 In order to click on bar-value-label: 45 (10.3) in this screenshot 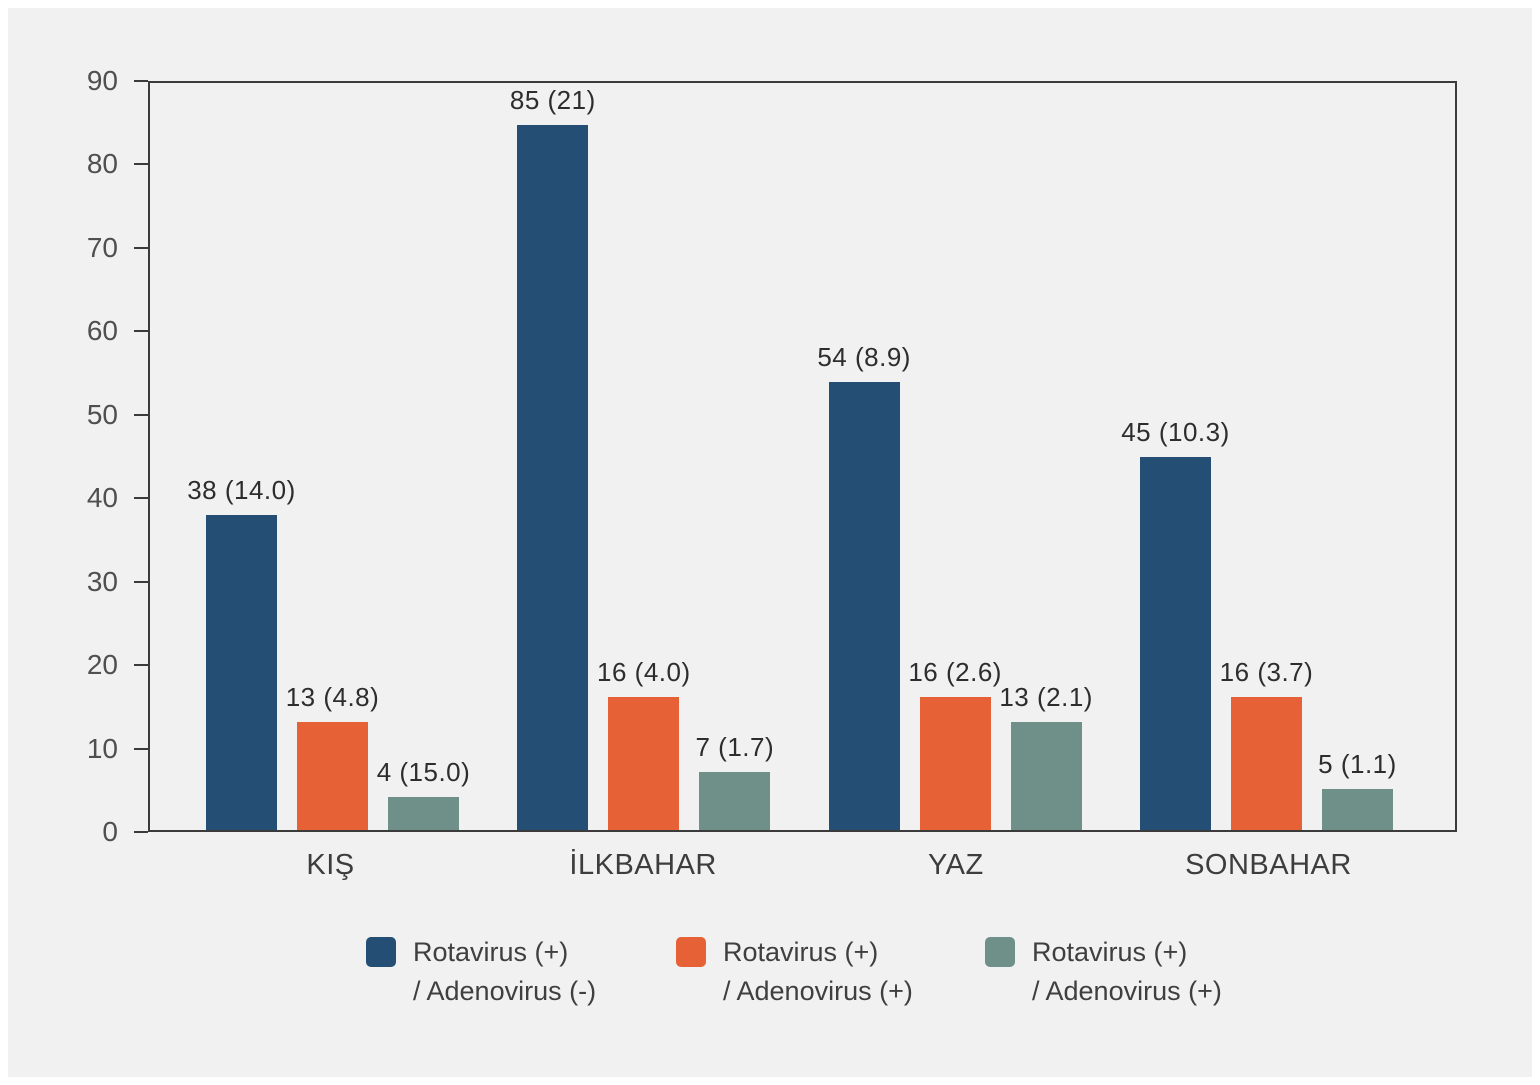, I will do `click(1175, 431)`.